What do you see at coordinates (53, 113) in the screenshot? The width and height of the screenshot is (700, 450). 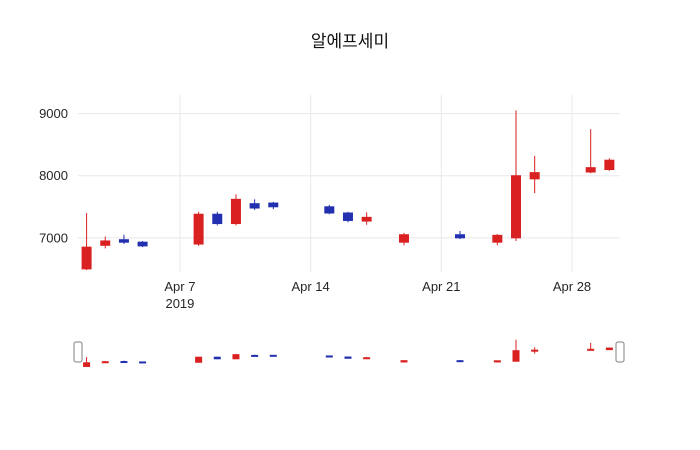 I see `y-tick-label: 9000` at bounding box center [53, 113].